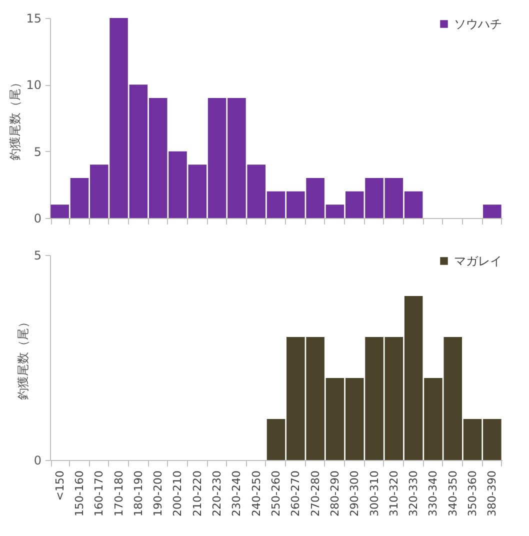  Describe the element at coordinates (453, 493) in the screenshot. I see `x-tick-label: 340-350` at that location.